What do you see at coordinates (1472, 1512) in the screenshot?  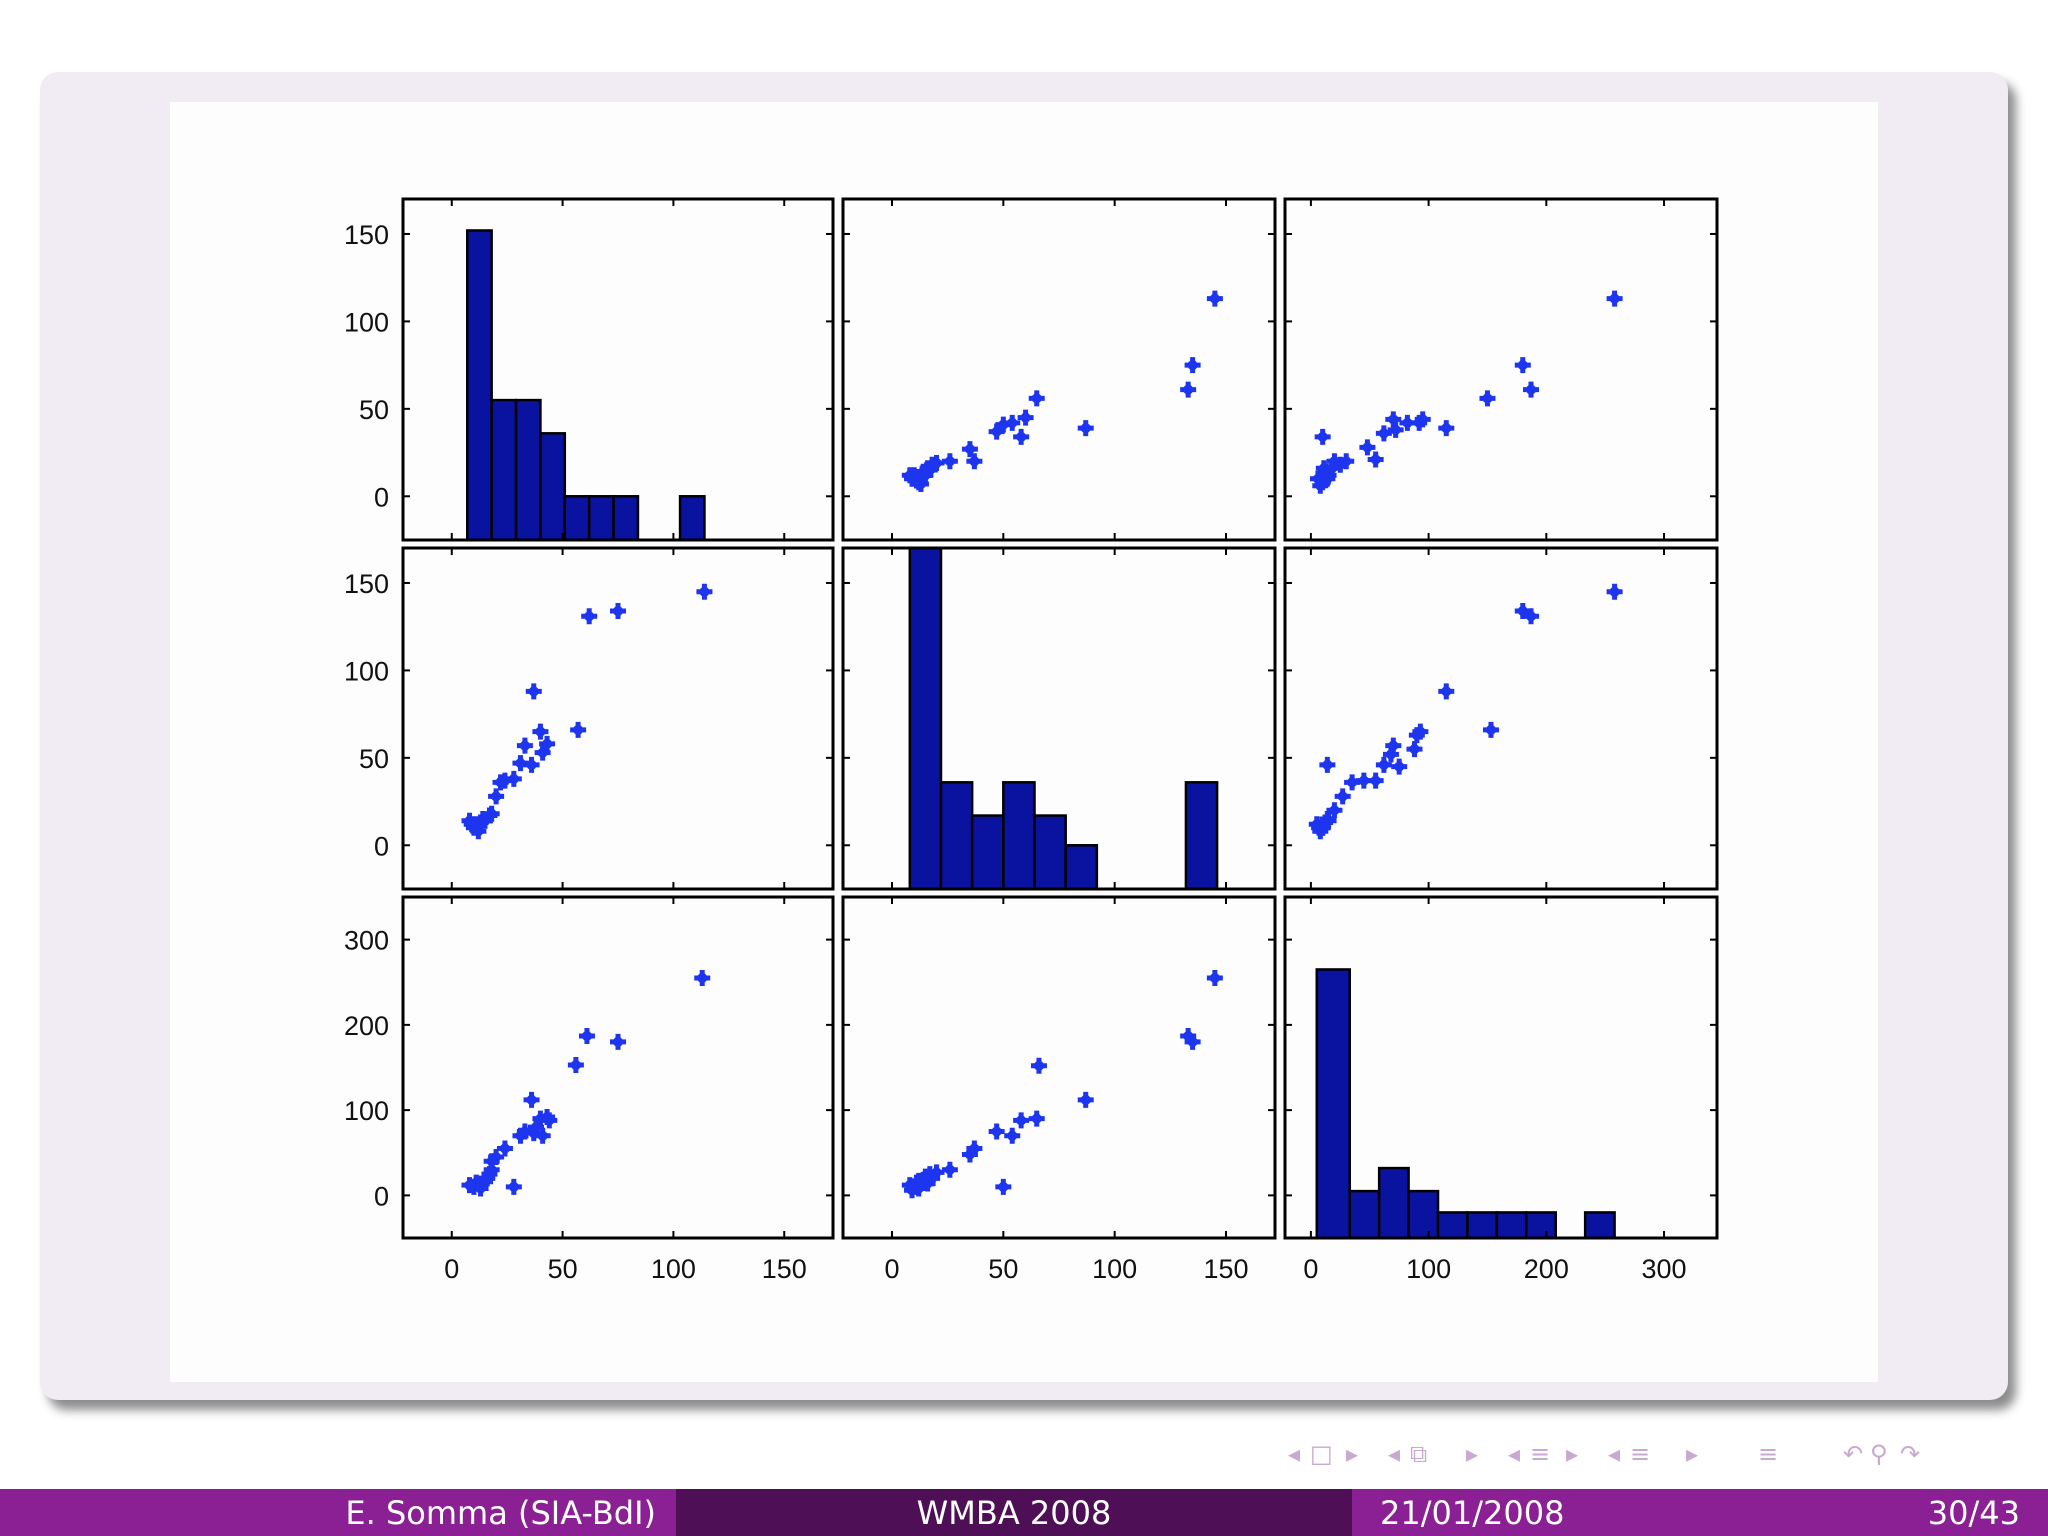 I see `footer-date: 21/01/2008` at bounding box center [1472, 1512].